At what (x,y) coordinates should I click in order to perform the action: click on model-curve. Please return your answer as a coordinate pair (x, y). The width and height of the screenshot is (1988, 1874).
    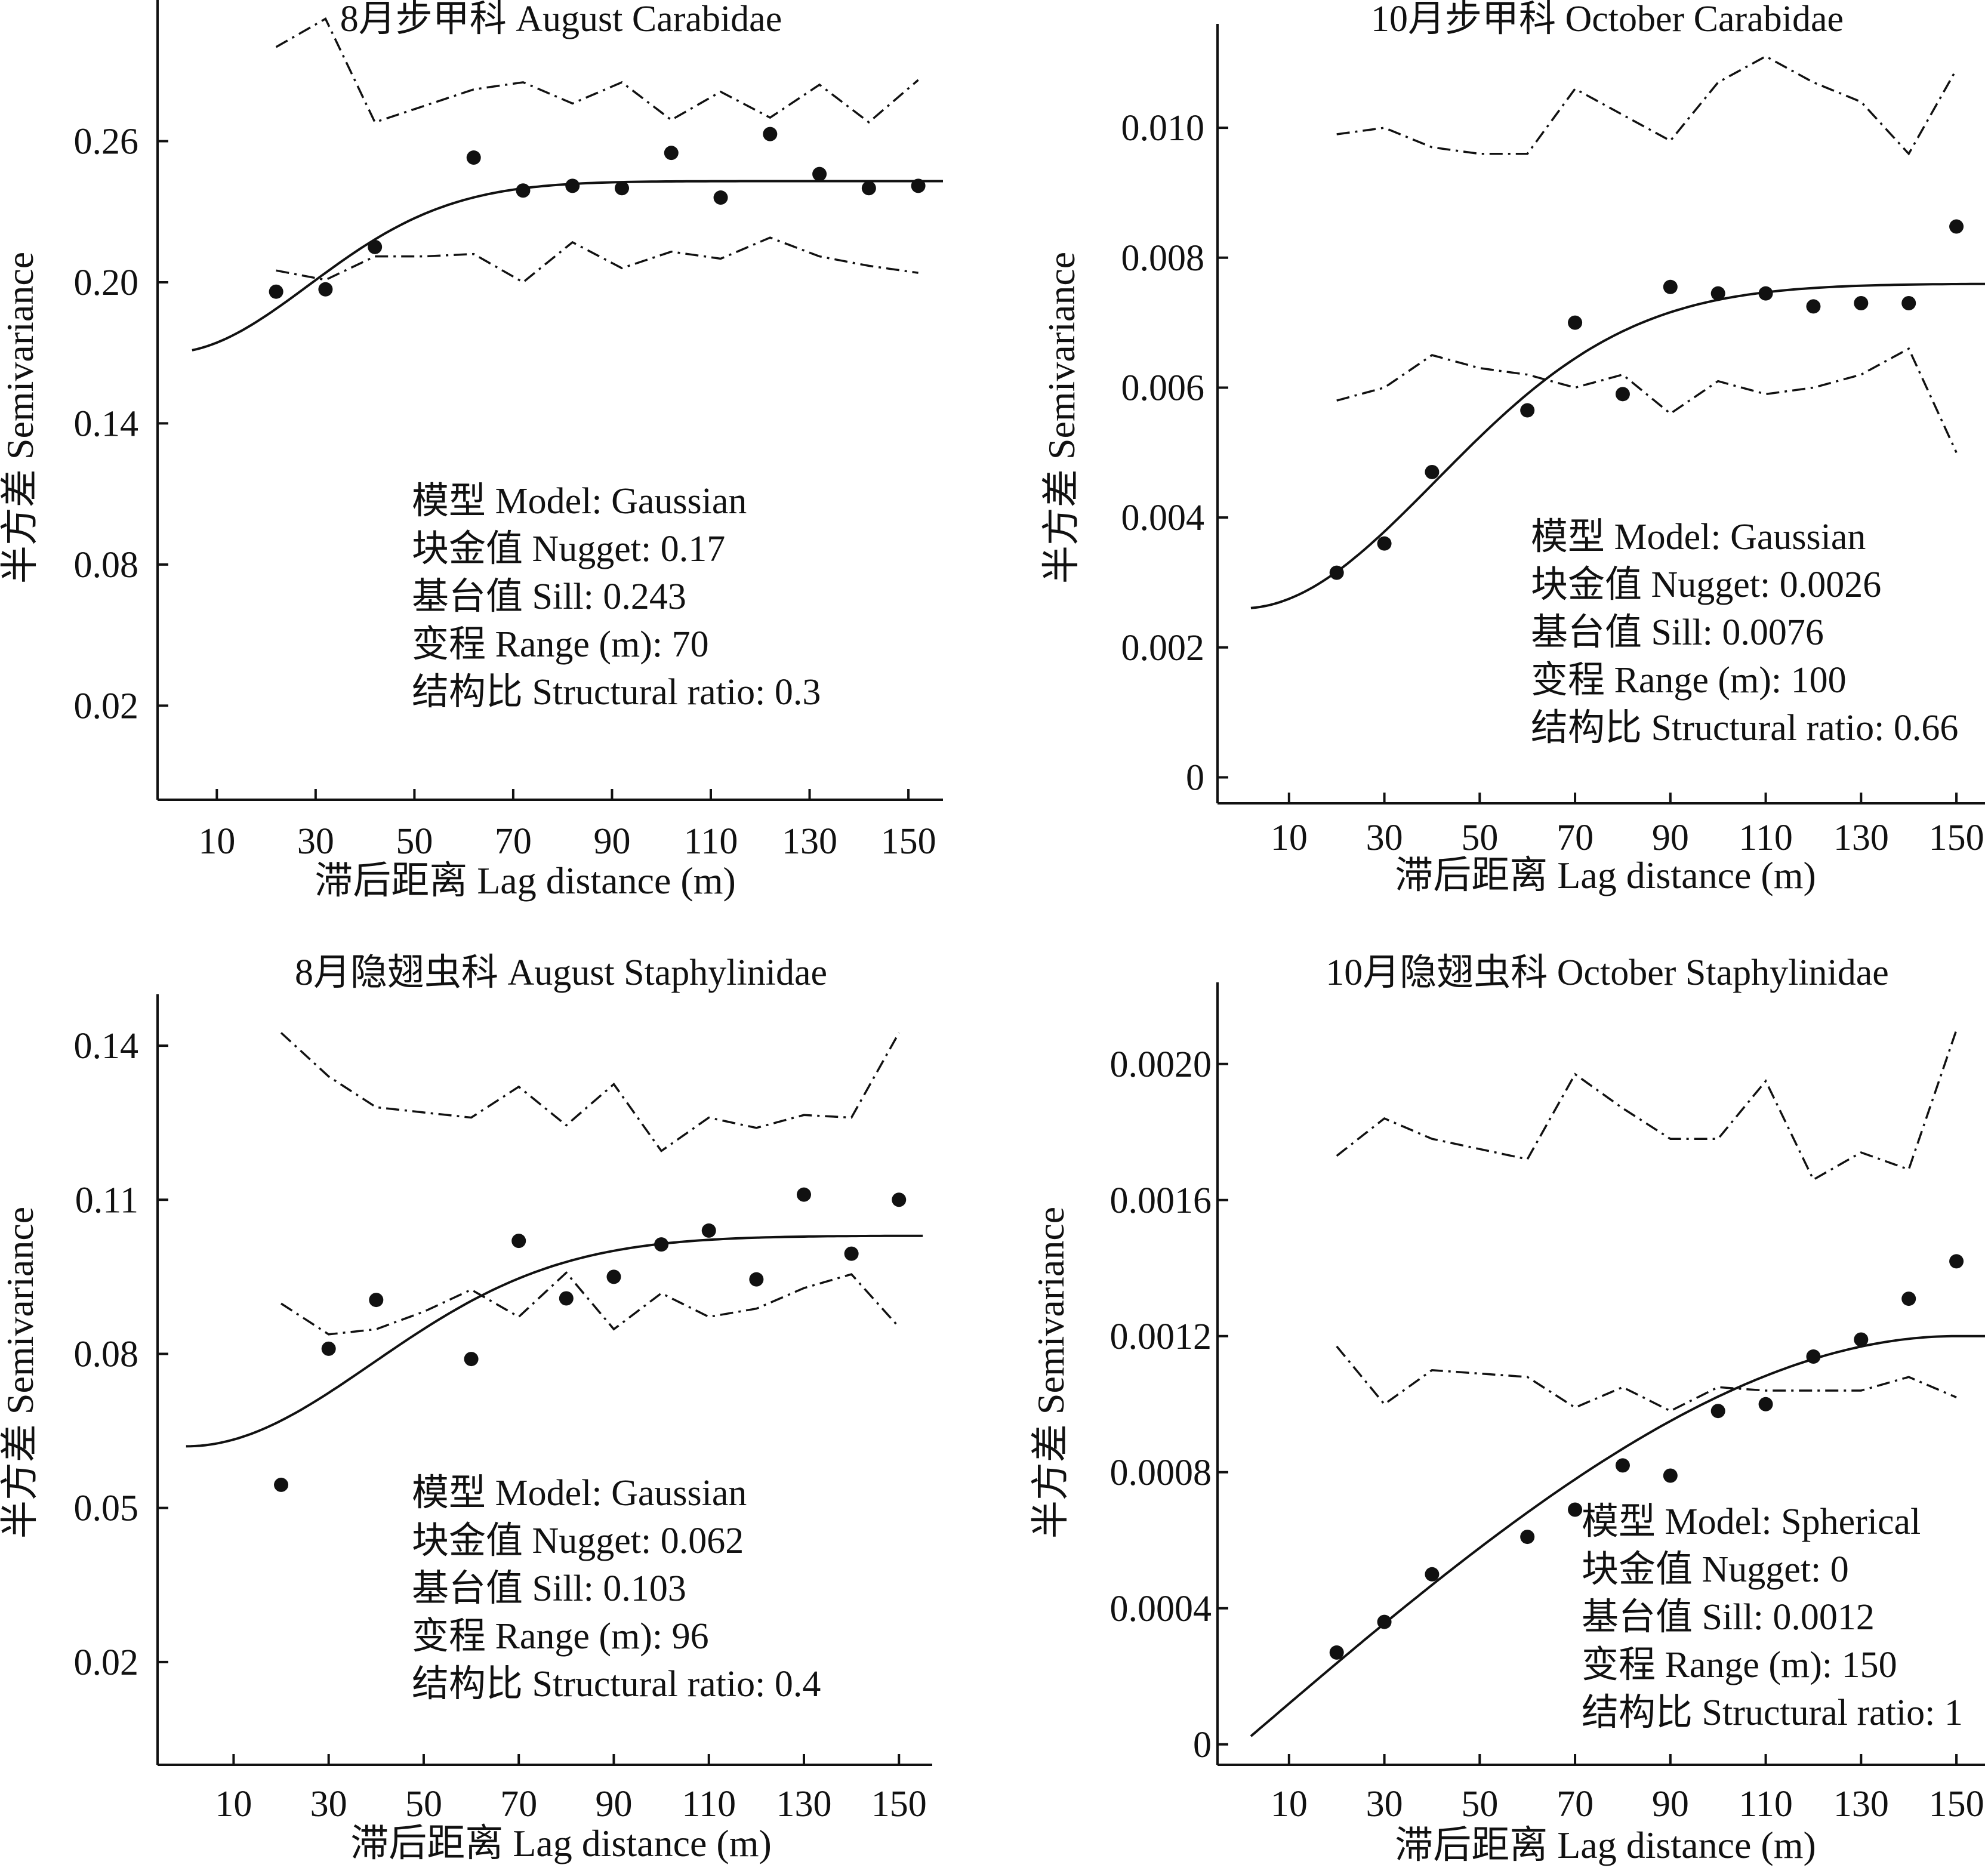
    Looking at the image, I should click on (568, 266).